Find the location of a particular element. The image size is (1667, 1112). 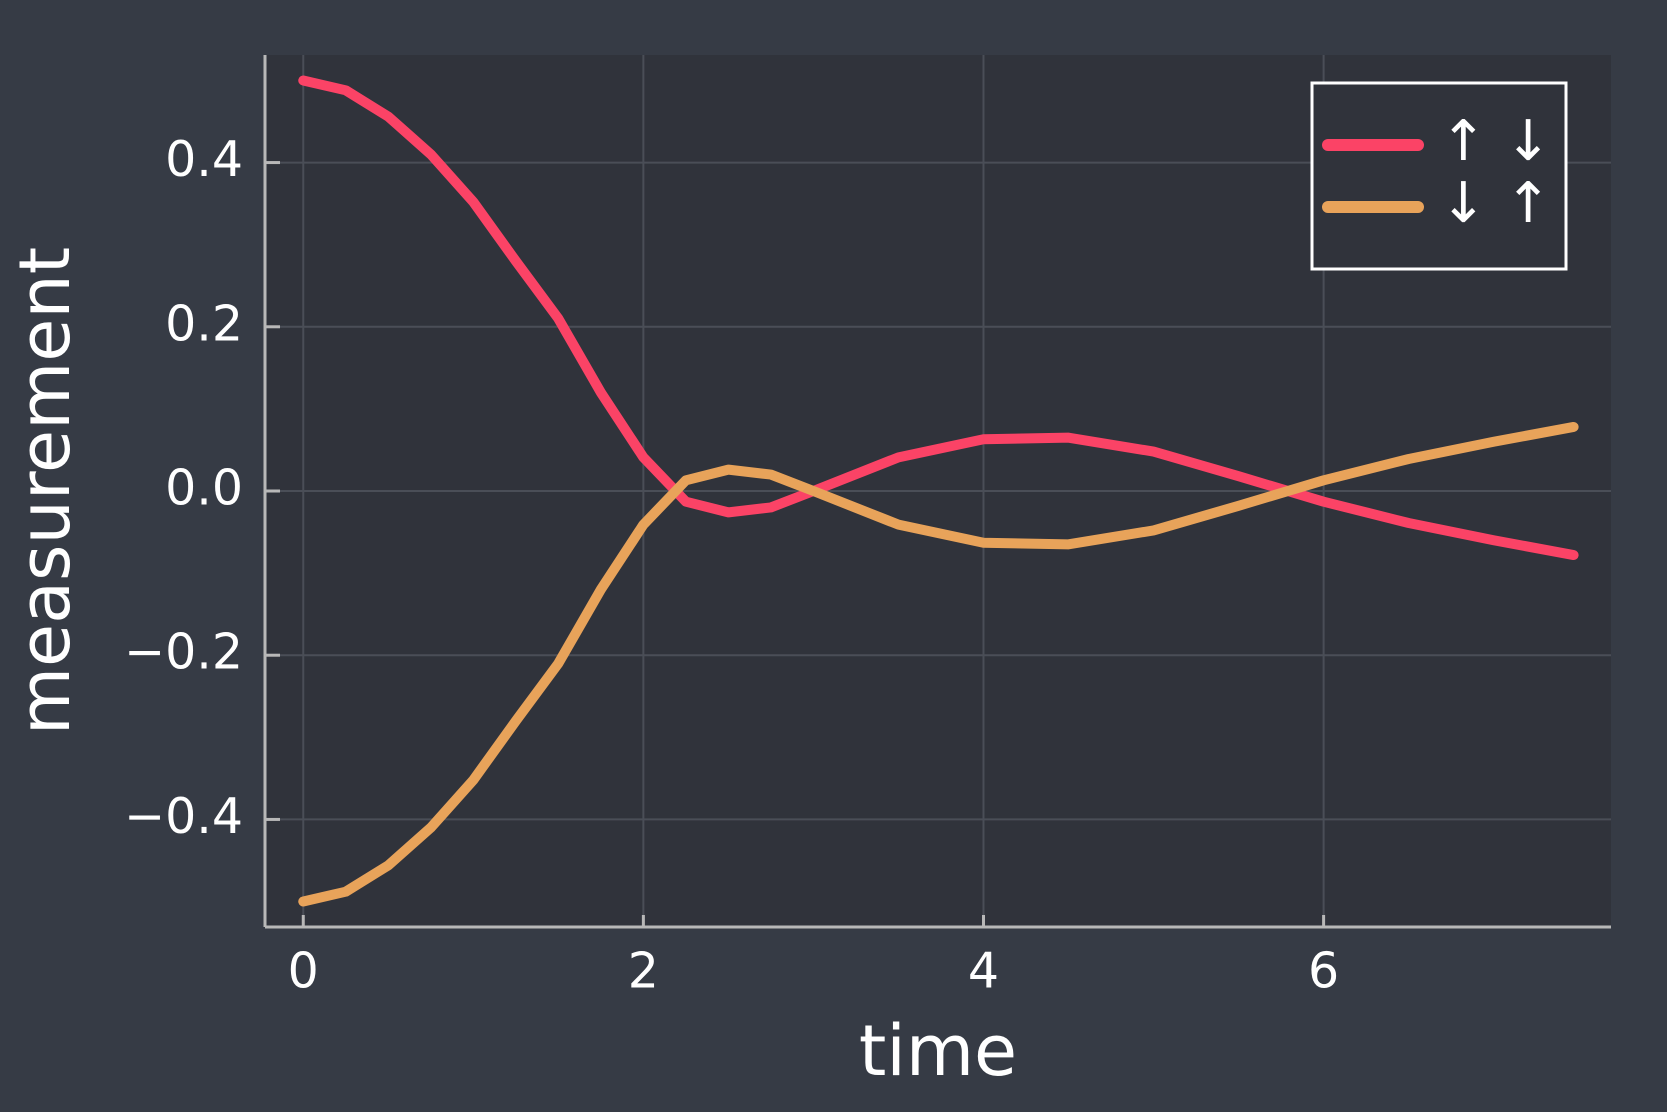

x-tick-label: 4 is located at coordinates (983, 971).